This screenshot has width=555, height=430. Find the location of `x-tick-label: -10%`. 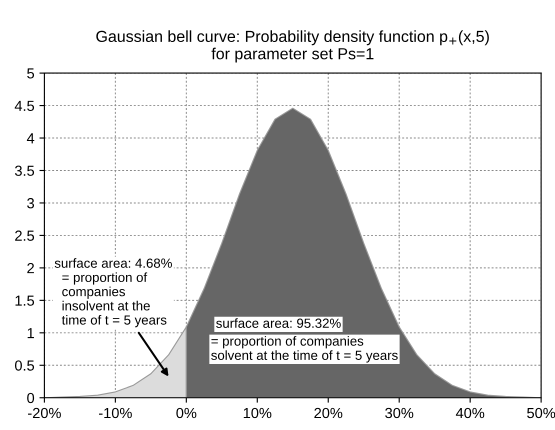

x-tick-label: -10% is located at coordinates (115, 413).